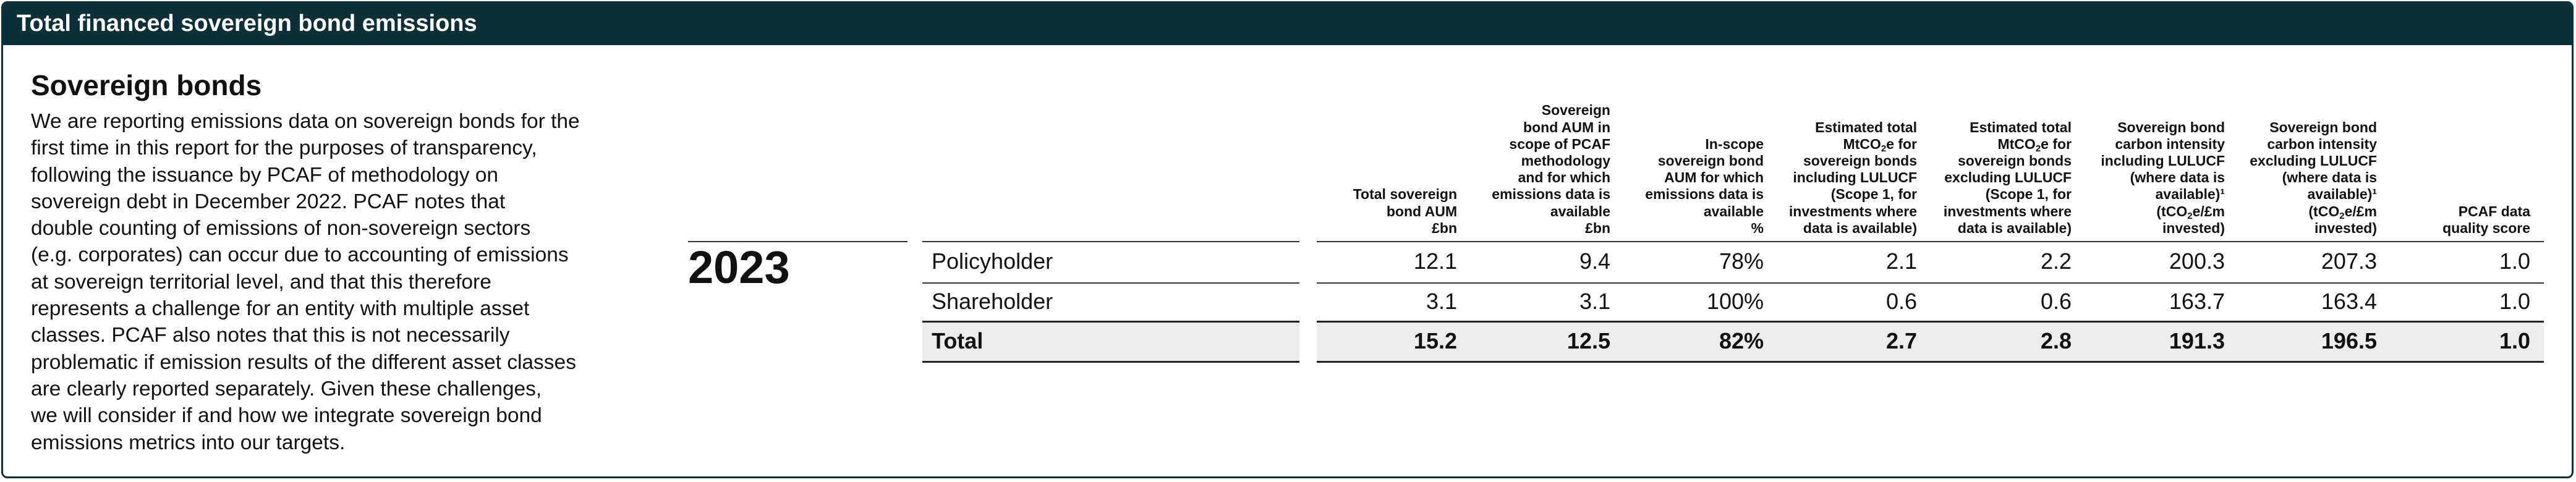 The height and width of the screenshot is (482, 2576). Describe the element at coordinates (1710, 160) in the screenshot. I see `column-header-line: sovereign bond` at that location.